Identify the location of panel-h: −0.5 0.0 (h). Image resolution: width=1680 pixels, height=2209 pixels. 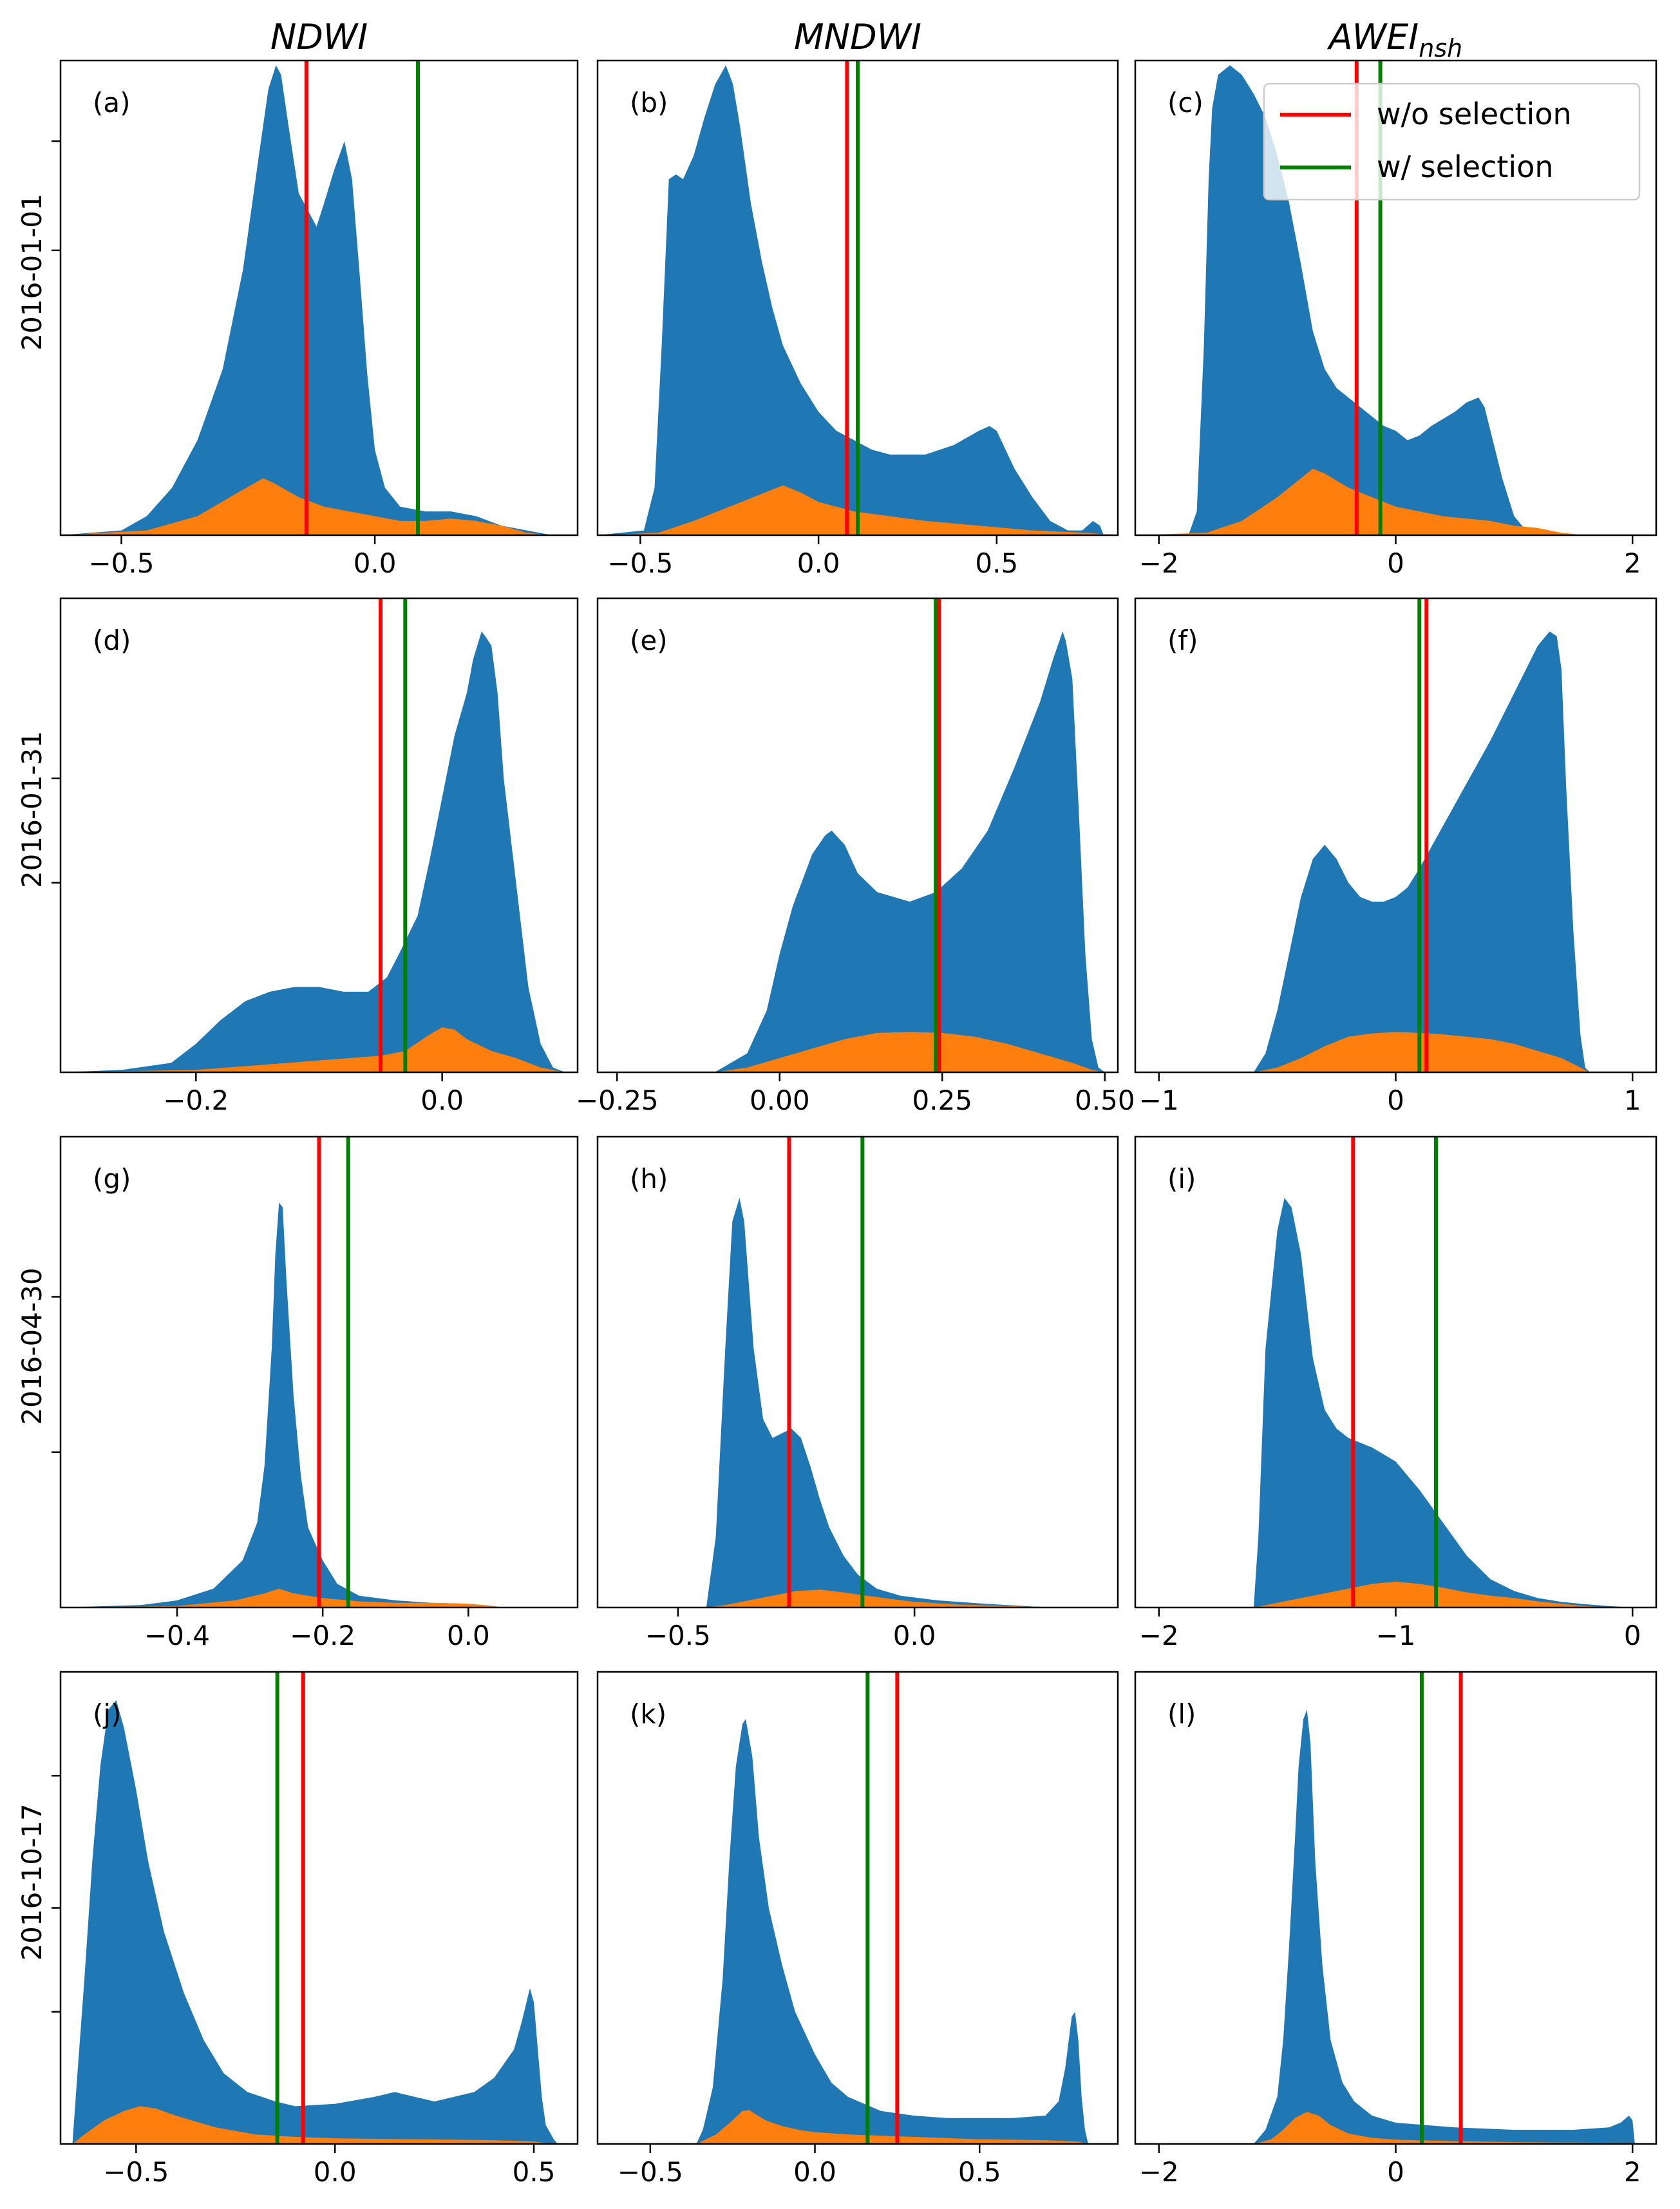
(857, 1393).